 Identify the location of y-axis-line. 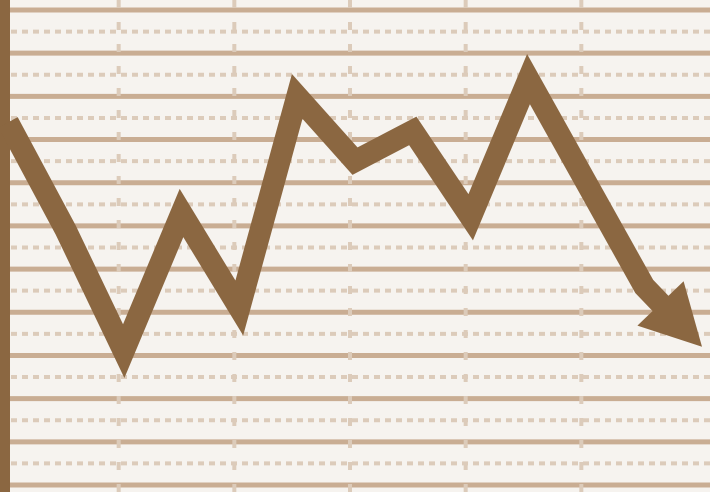
(5, 246).